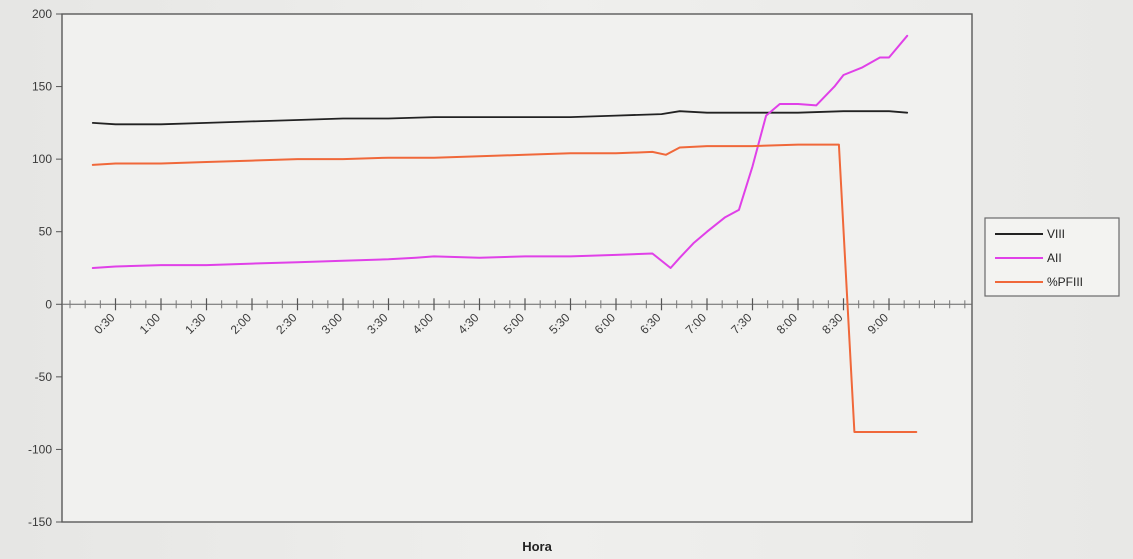 This screenshot has height=559, width=1133. What do you see at coordinates (1065, 282) in the screenshot?
I see `legend-label: %PFIII` at bounding box center [1065, 282].